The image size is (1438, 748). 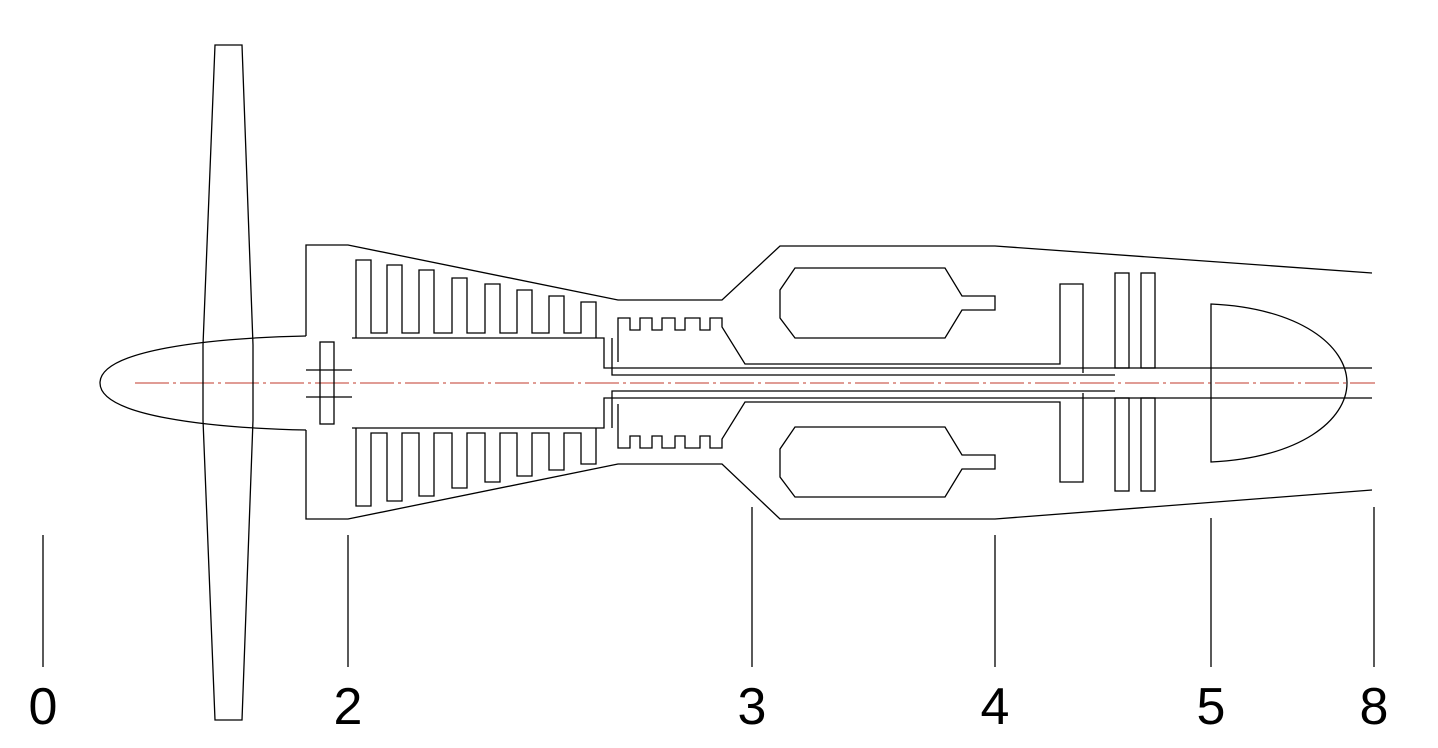 What do you see at coordinates (476, 298) in the screenshot?
I see `compressor-blades-upper` at bounding box center [476, 298].